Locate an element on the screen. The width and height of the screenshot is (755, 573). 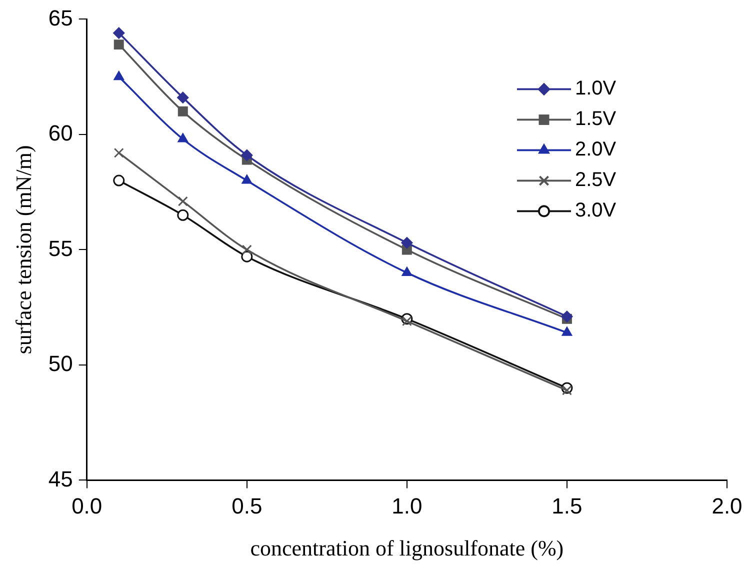
y-tick-label: 65 is located at coordinates (60, 17).